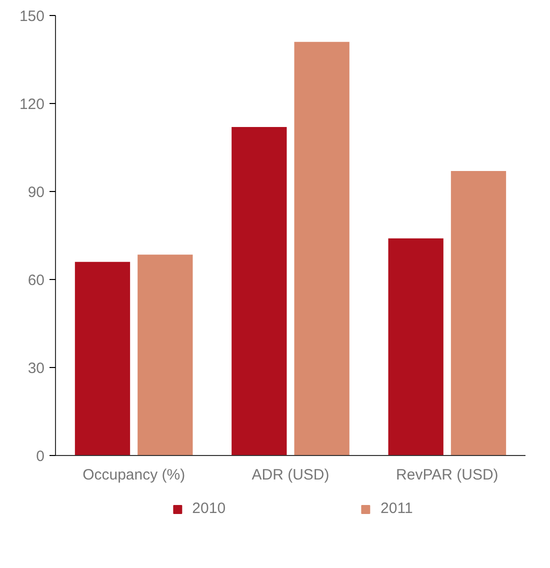  Describe the element at coordinates (36, 192) in the screenshot. I see `y-tick-label: 90` at that location.